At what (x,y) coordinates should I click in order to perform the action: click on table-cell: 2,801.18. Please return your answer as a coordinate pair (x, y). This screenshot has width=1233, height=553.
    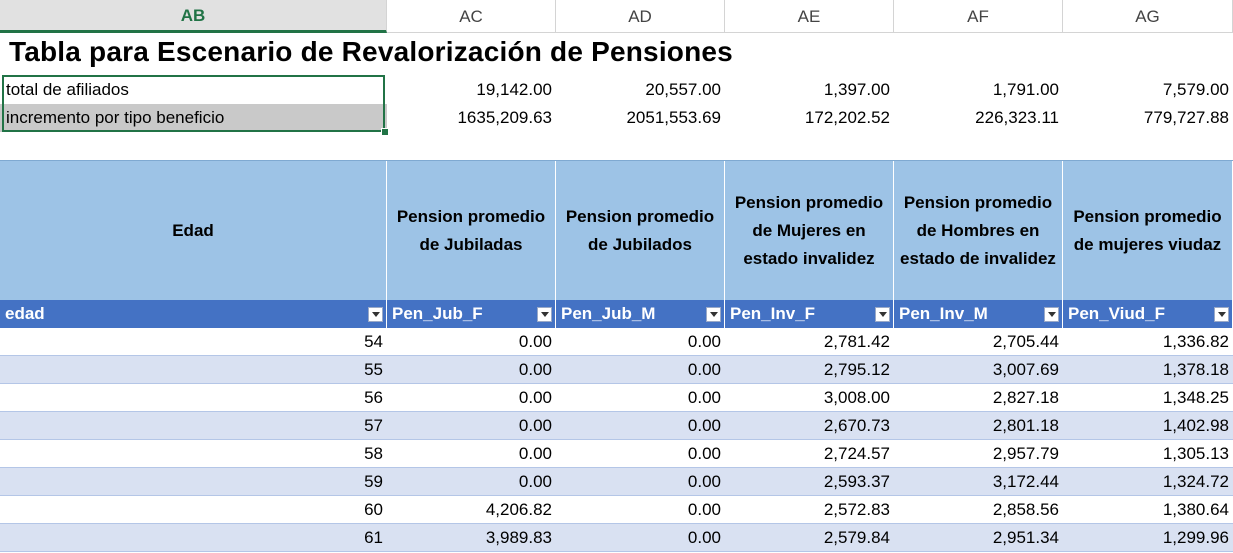
    Looking at the image, I should click on (1025, 425).